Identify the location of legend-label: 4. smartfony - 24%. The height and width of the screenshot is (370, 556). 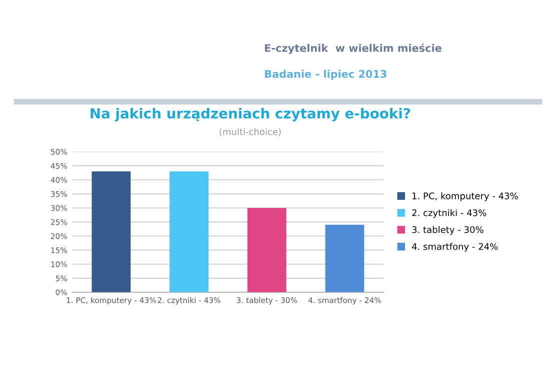
(455, 247).